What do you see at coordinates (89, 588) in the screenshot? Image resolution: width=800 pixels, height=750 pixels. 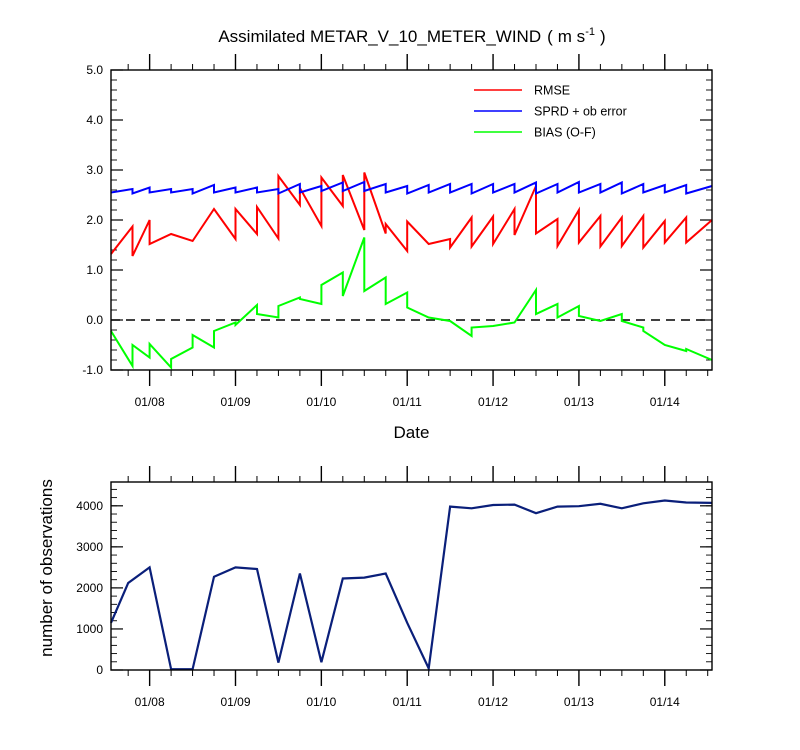 I see `y-tick-label: 2000` at bounding box center [89, 588].